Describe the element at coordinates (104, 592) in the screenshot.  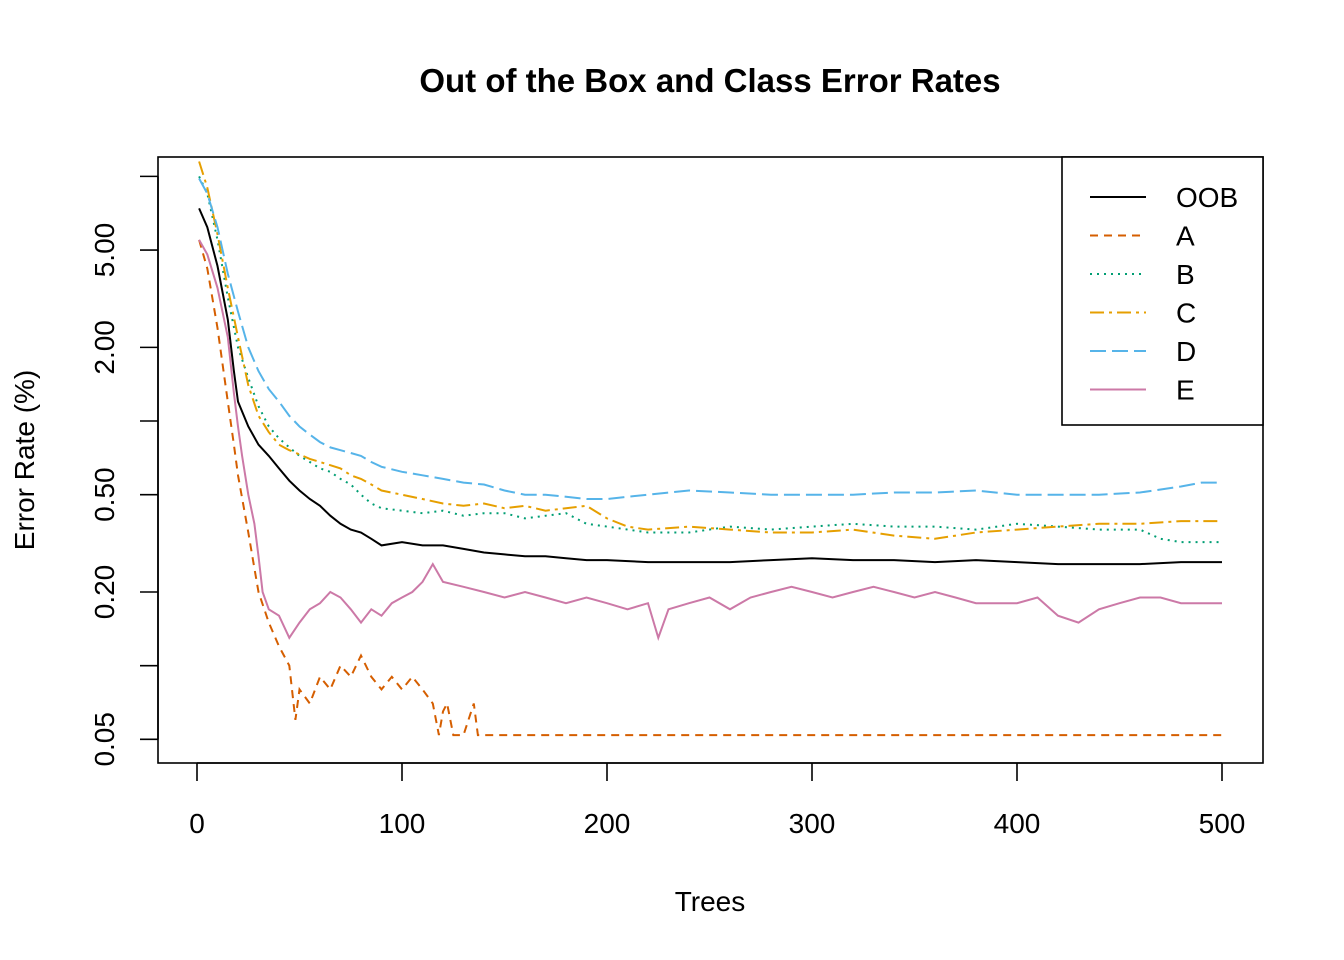
I see `y-tick-label: 0.20` at that location.